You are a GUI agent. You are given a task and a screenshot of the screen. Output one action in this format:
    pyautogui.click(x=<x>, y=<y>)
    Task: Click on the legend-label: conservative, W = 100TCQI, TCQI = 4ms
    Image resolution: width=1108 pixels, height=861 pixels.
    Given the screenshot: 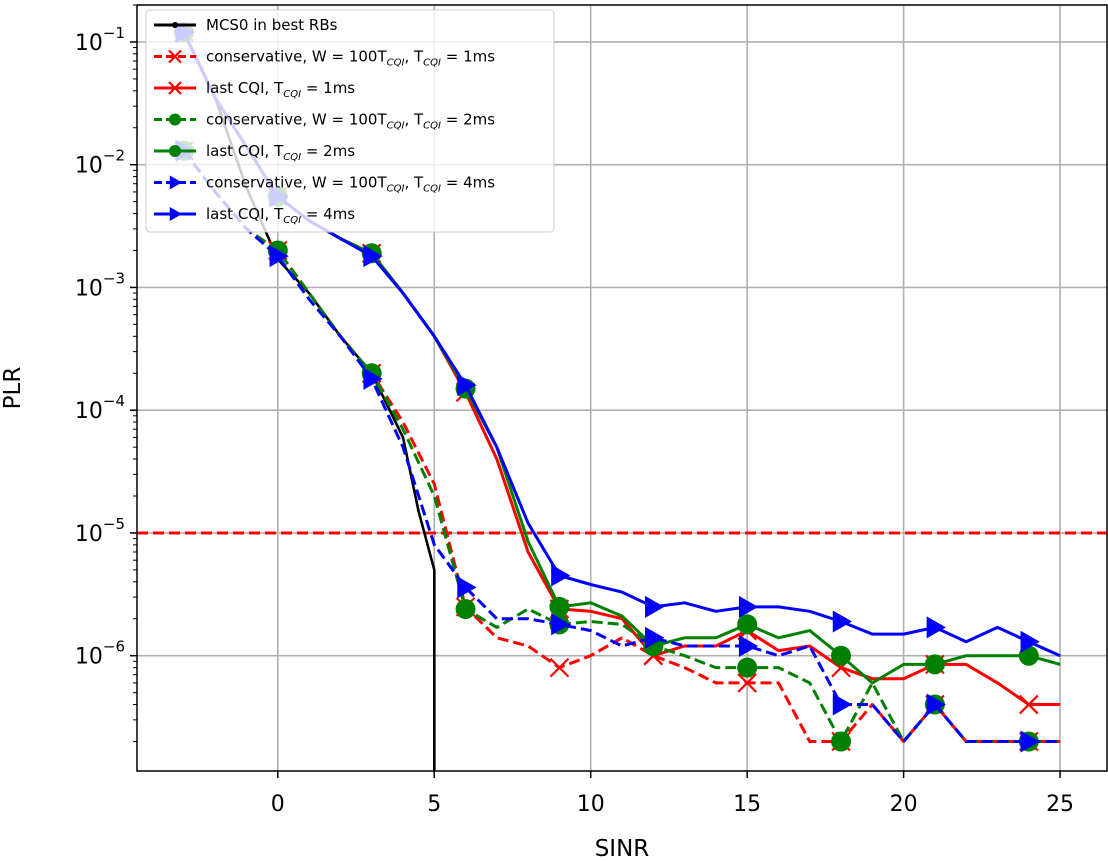 What is the action you would take?
    pyautogui.click(x=350, y=184)
    